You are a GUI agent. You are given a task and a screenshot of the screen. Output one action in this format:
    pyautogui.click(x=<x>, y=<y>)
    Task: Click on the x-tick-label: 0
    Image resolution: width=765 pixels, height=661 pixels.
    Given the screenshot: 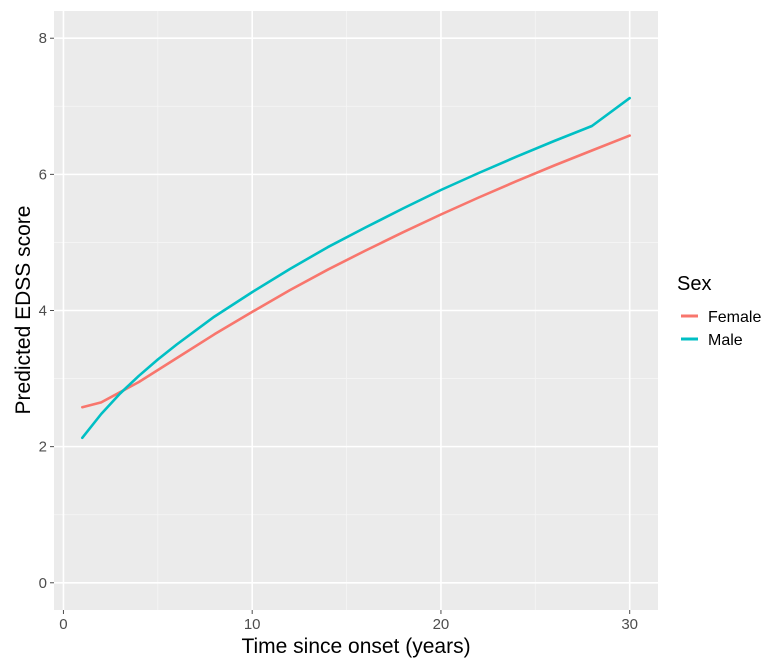 What is the action you would take?
    pyautogui.click(x=63, y=624)
    